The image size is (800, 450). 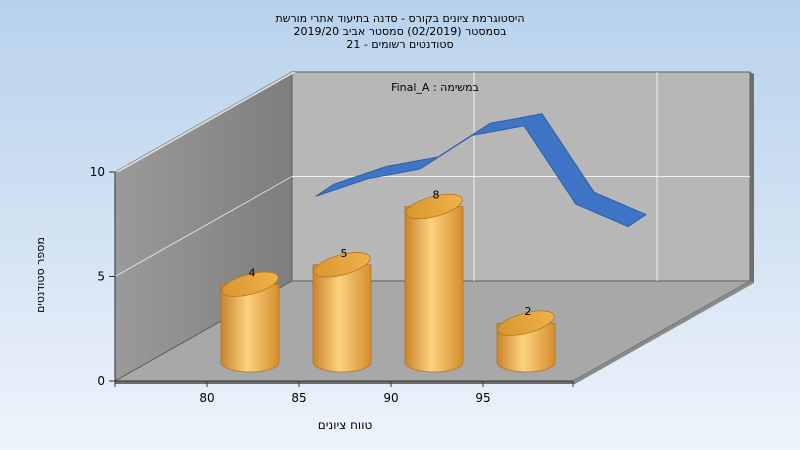 What do you see at coordinates (528, 311) in the screenshot?
I see `data-label-95: 2` at bounding box center [528, 311].